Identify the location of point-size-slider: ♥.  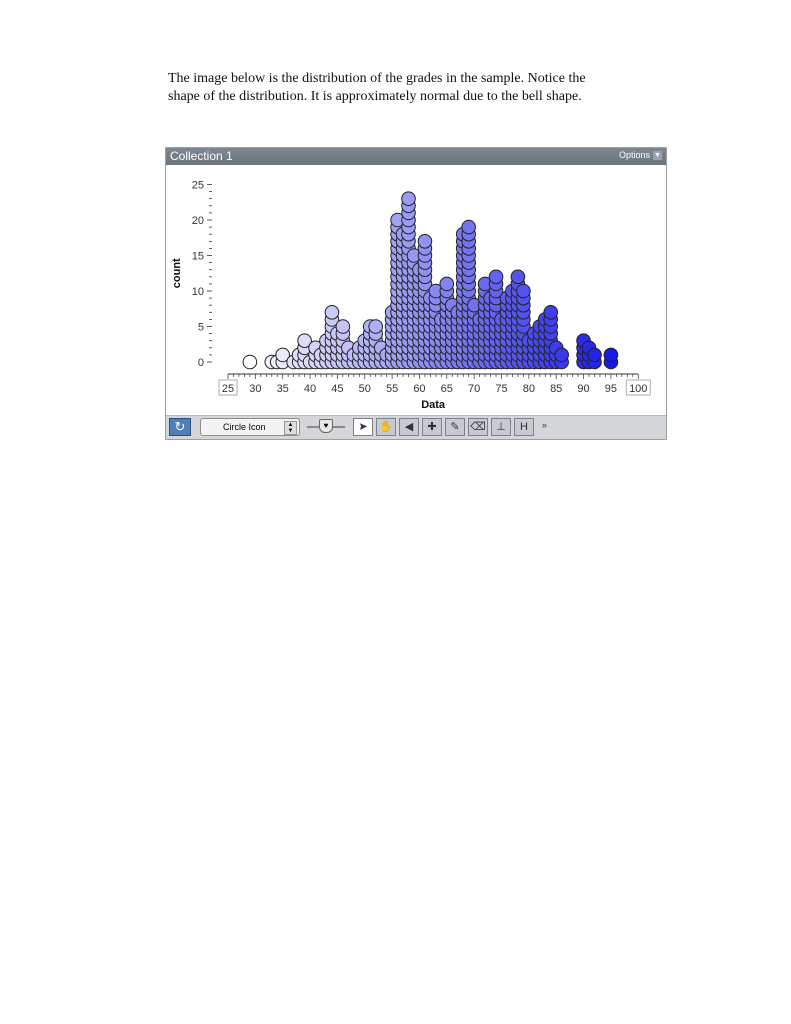
(326, 427).